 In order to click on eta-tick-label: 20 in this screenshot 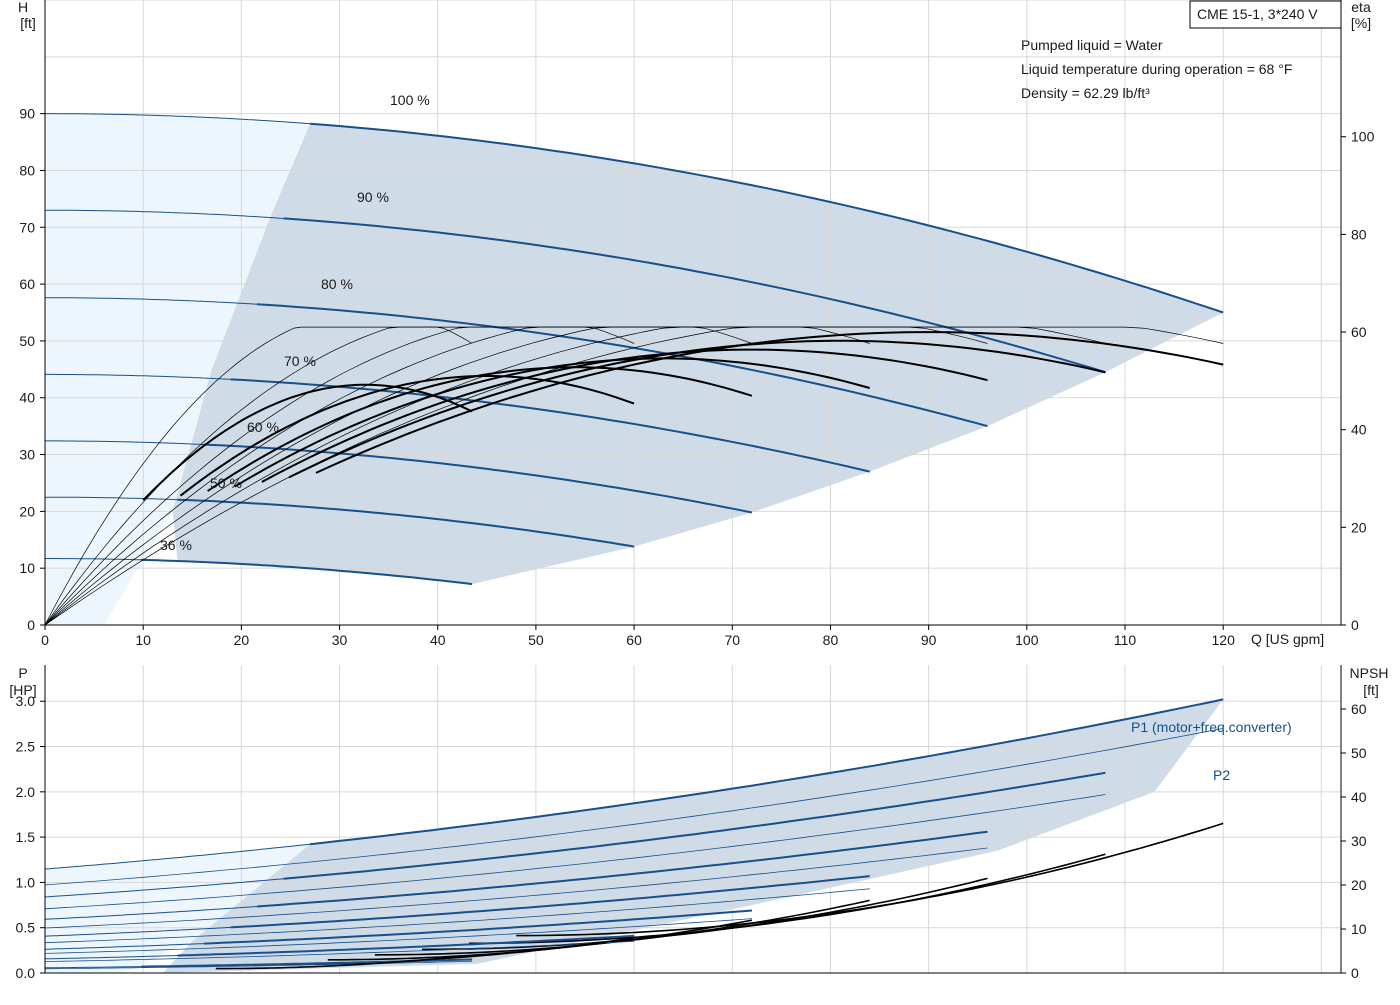, I will do `click(1359, 527)`.